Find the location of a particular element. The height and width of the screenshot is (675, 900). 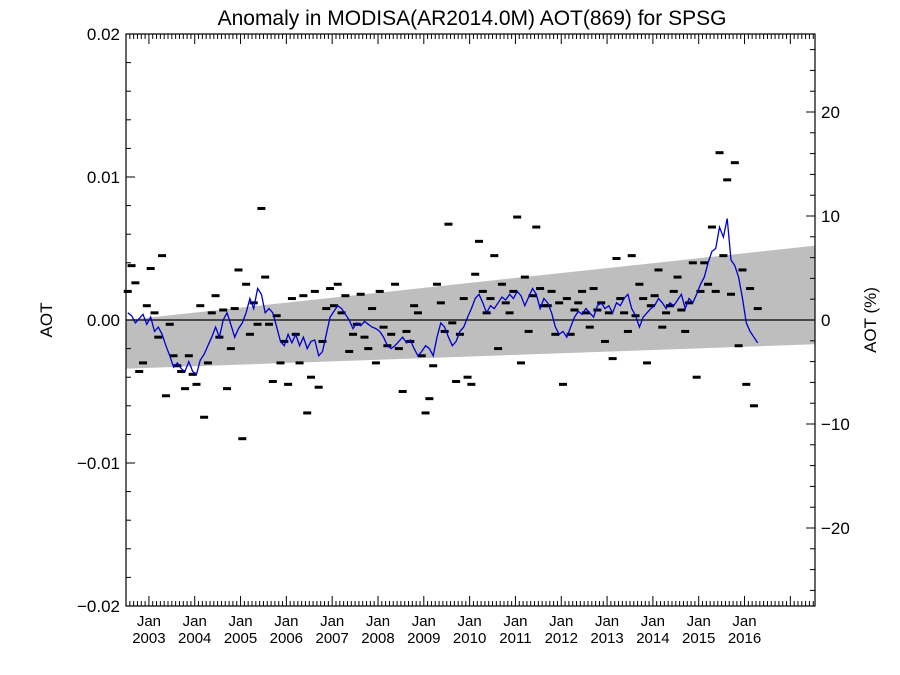

y-tick-label: 0.02 is located at coordinates (103, 34).